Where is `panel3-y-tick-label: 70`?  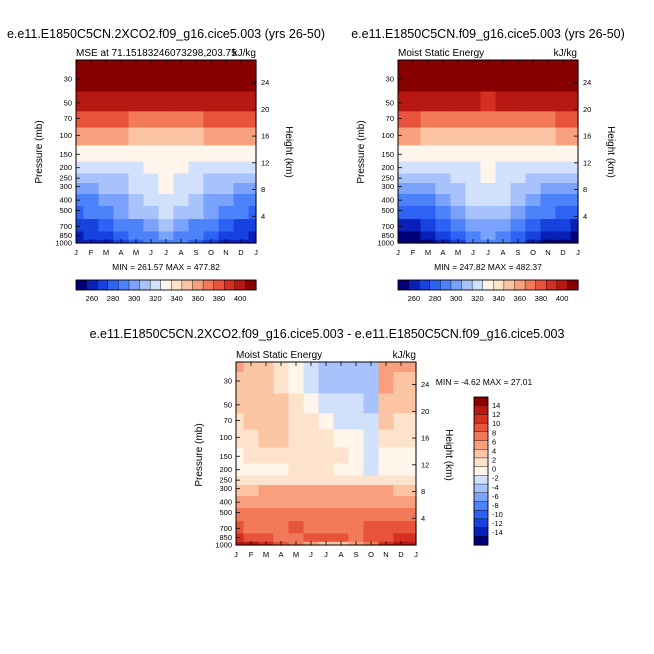
panel3-y-tick-label: 70 is located at coordinates (228, 420).